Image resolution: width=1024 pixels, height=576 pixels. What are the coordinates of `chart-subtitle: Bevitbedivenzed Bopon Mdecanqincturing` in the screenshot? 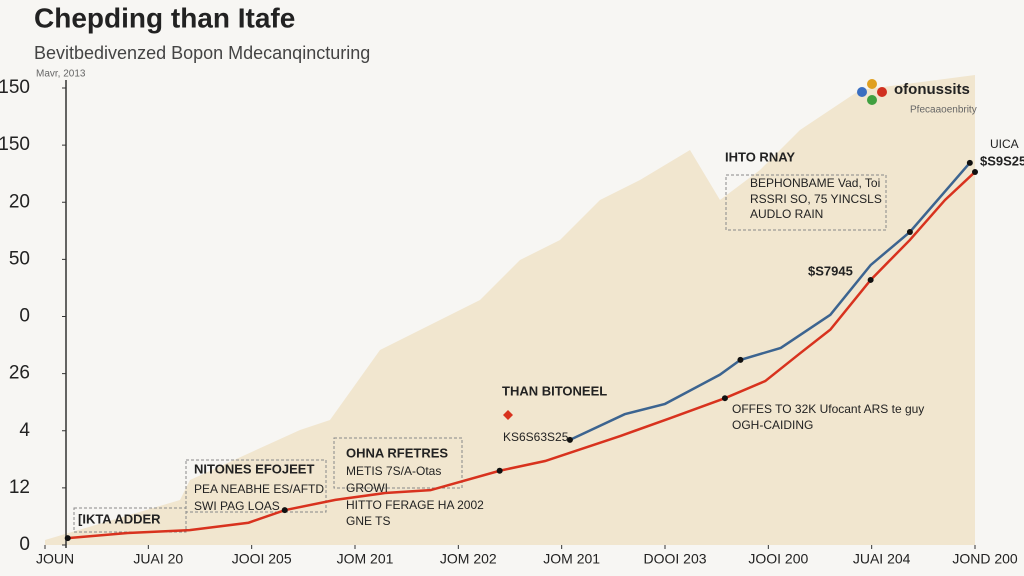 It's located at (202, 53).